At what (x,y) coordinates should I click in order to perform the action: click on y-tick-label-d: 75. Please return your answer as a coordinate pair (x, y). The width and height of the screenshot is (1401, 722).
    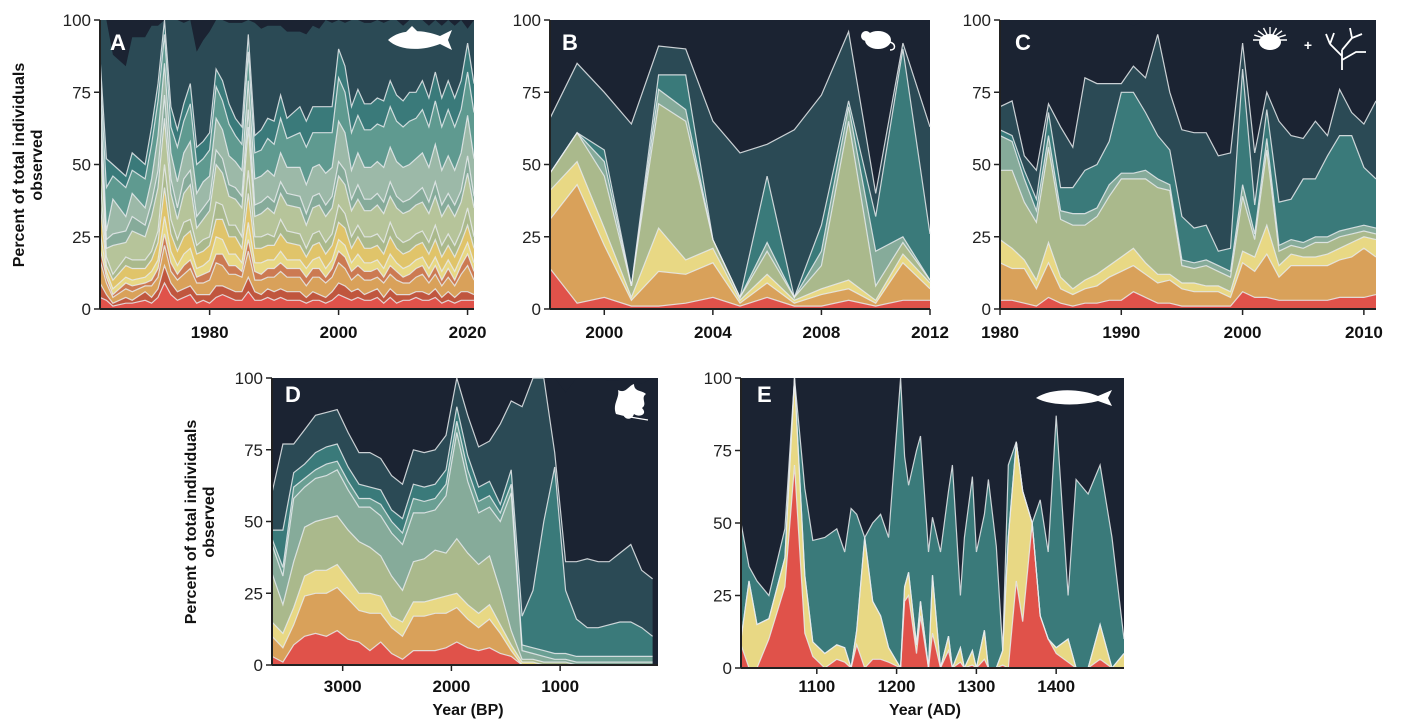
    Looking at the image, I should click on (253, 450).